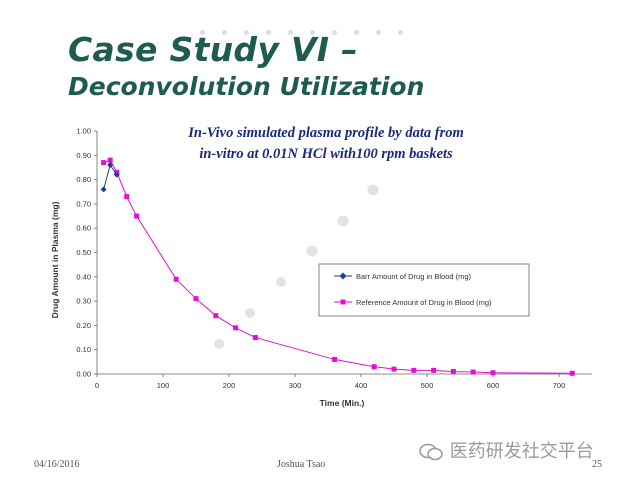  Describe the element at coordinates (493, 385) in the screenshot. I see `x-tick-label: 600` at that location.